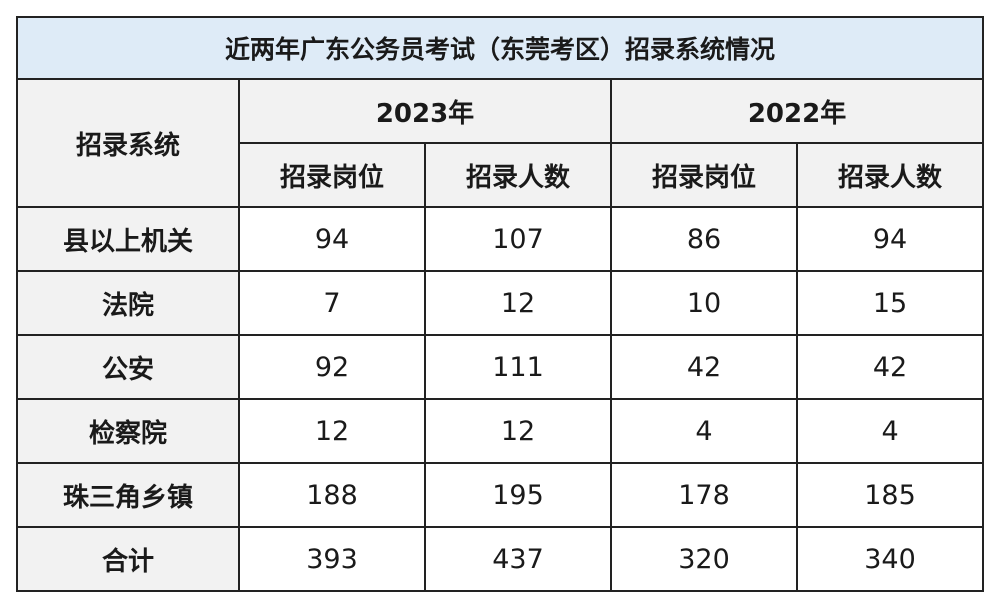 The height and width of the screenshot is (608, 998). What do you see at coordinates (518, 367) in the screenshot?
I see `table-cell: 111` at bounding box center [518, 367].